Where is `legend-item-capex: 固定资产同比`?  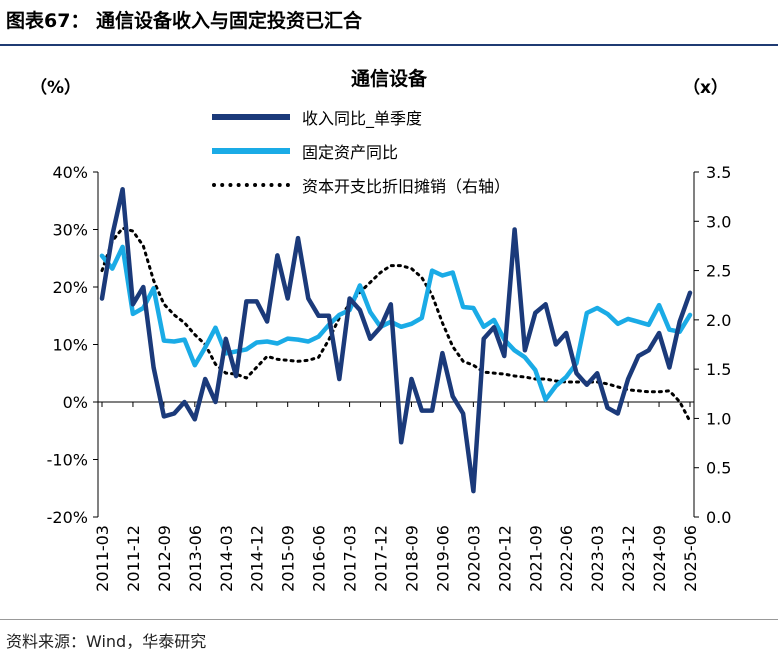 legend-item-capex: 固定资产同比 is located at coordinates (361, 151).